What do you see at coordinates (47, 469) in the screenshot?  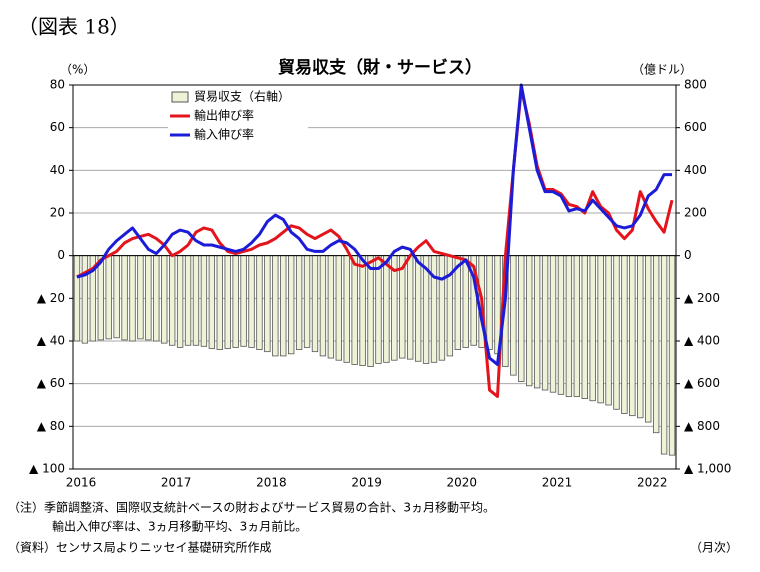 I see `y-tick-label: ▲ 100` at bounding box center [47, 469].